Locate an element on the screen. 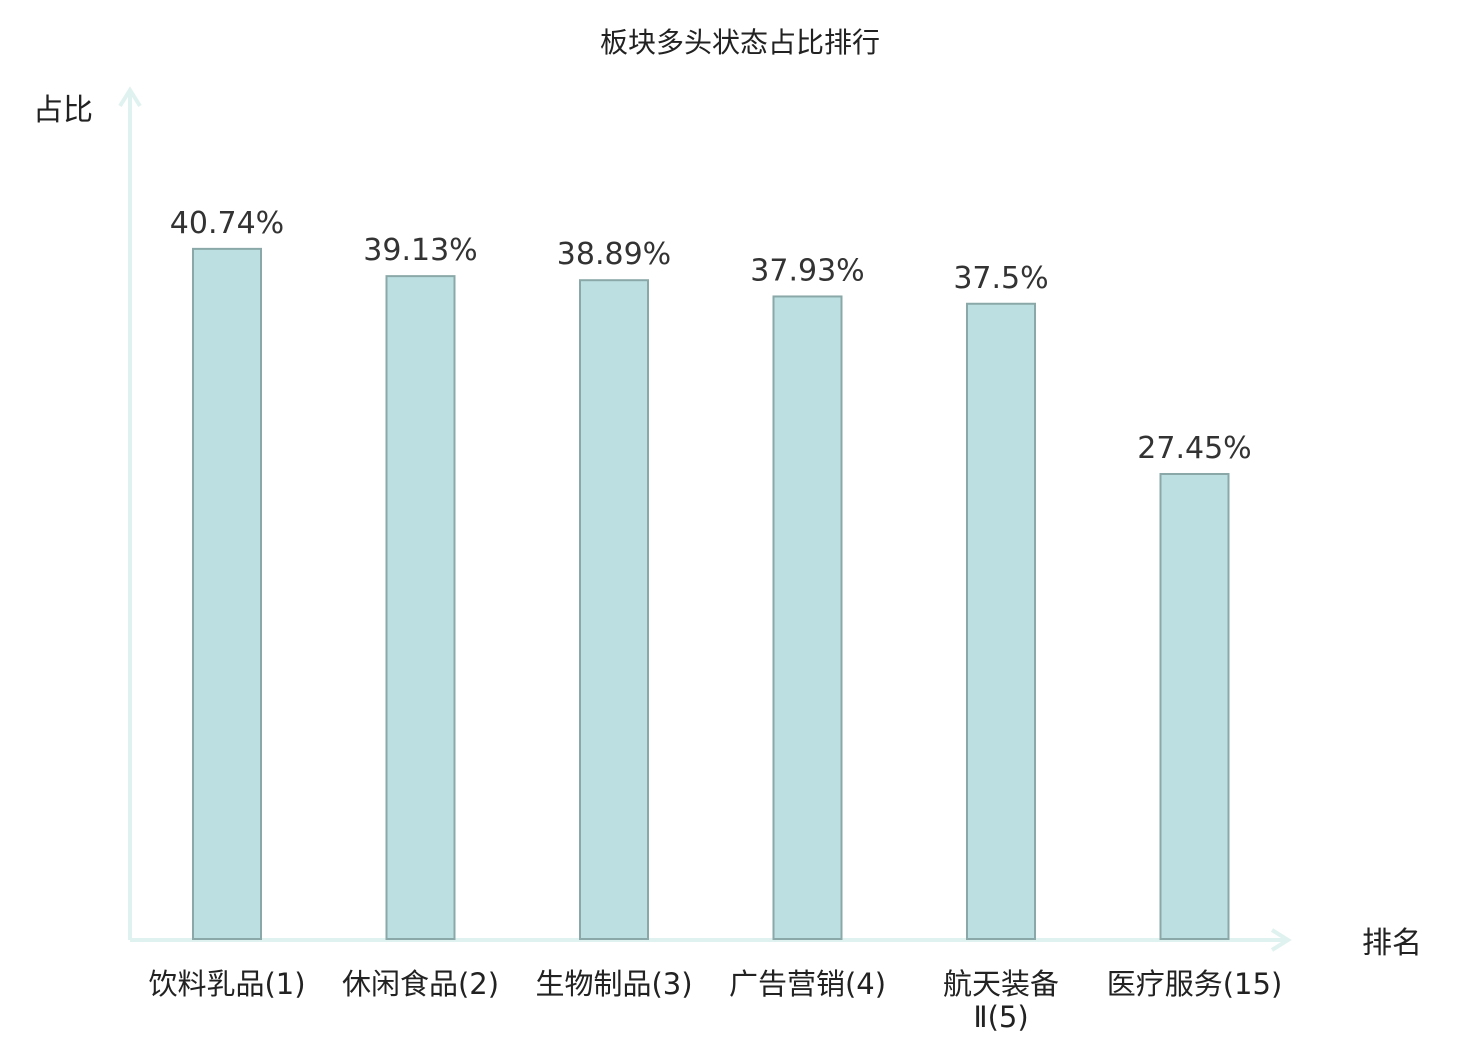 This screenshot has width=1480, height=1040. category-label: 医疗服务(15) is located at coordinates (1195, 984).